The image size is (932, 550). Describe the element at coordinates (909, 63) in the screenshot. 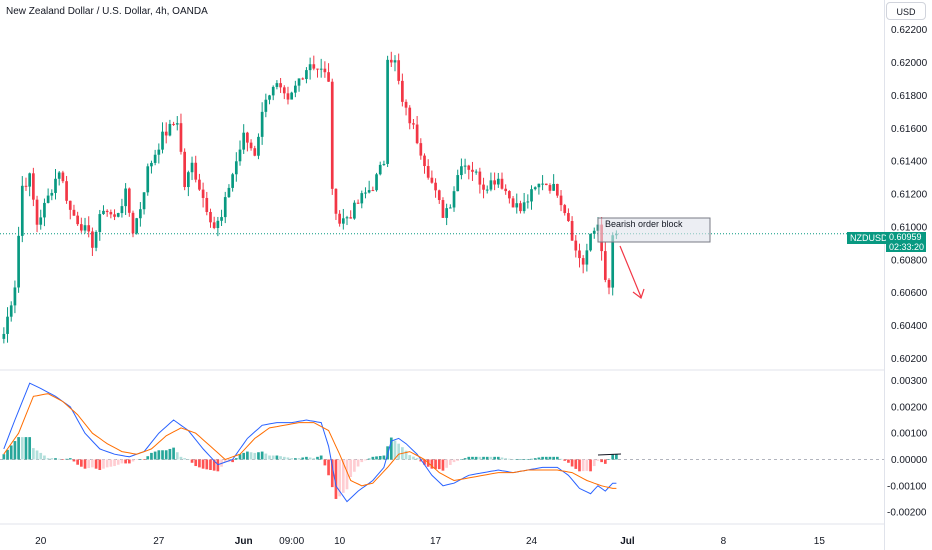

I see `price-tick-label: 0.62000` at that location.